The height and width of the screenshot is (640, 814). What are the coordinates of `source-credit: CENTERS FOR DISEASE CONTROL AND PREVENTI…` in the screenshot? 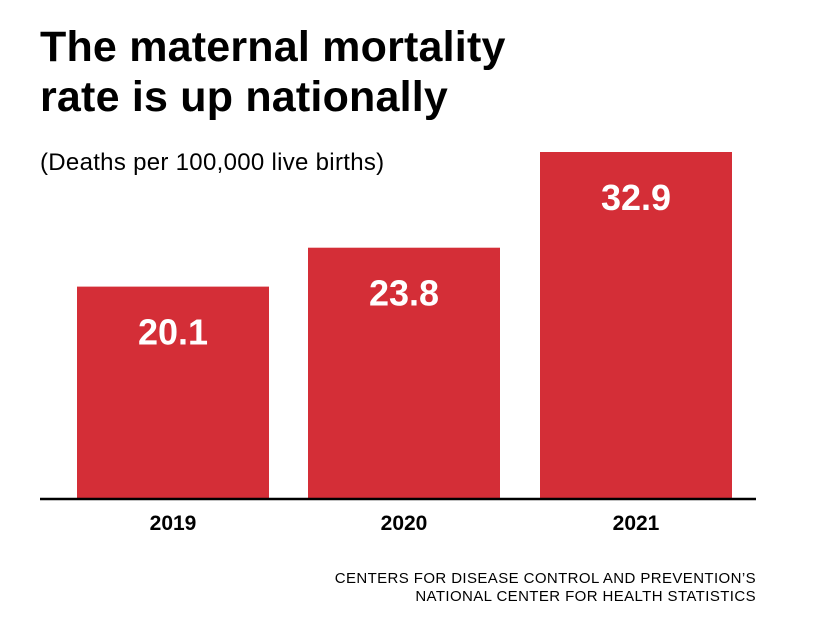 It's located at (545, 588).